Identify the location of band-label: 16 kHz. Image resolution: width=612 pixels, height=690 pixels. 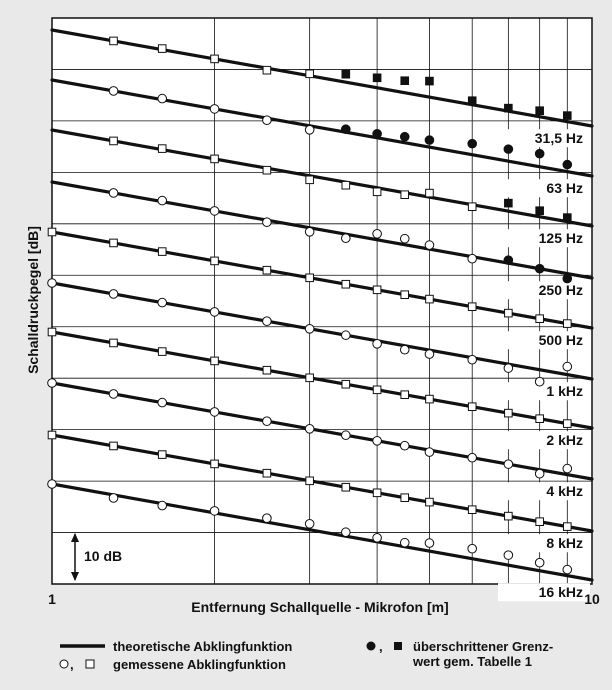
(561, 592).